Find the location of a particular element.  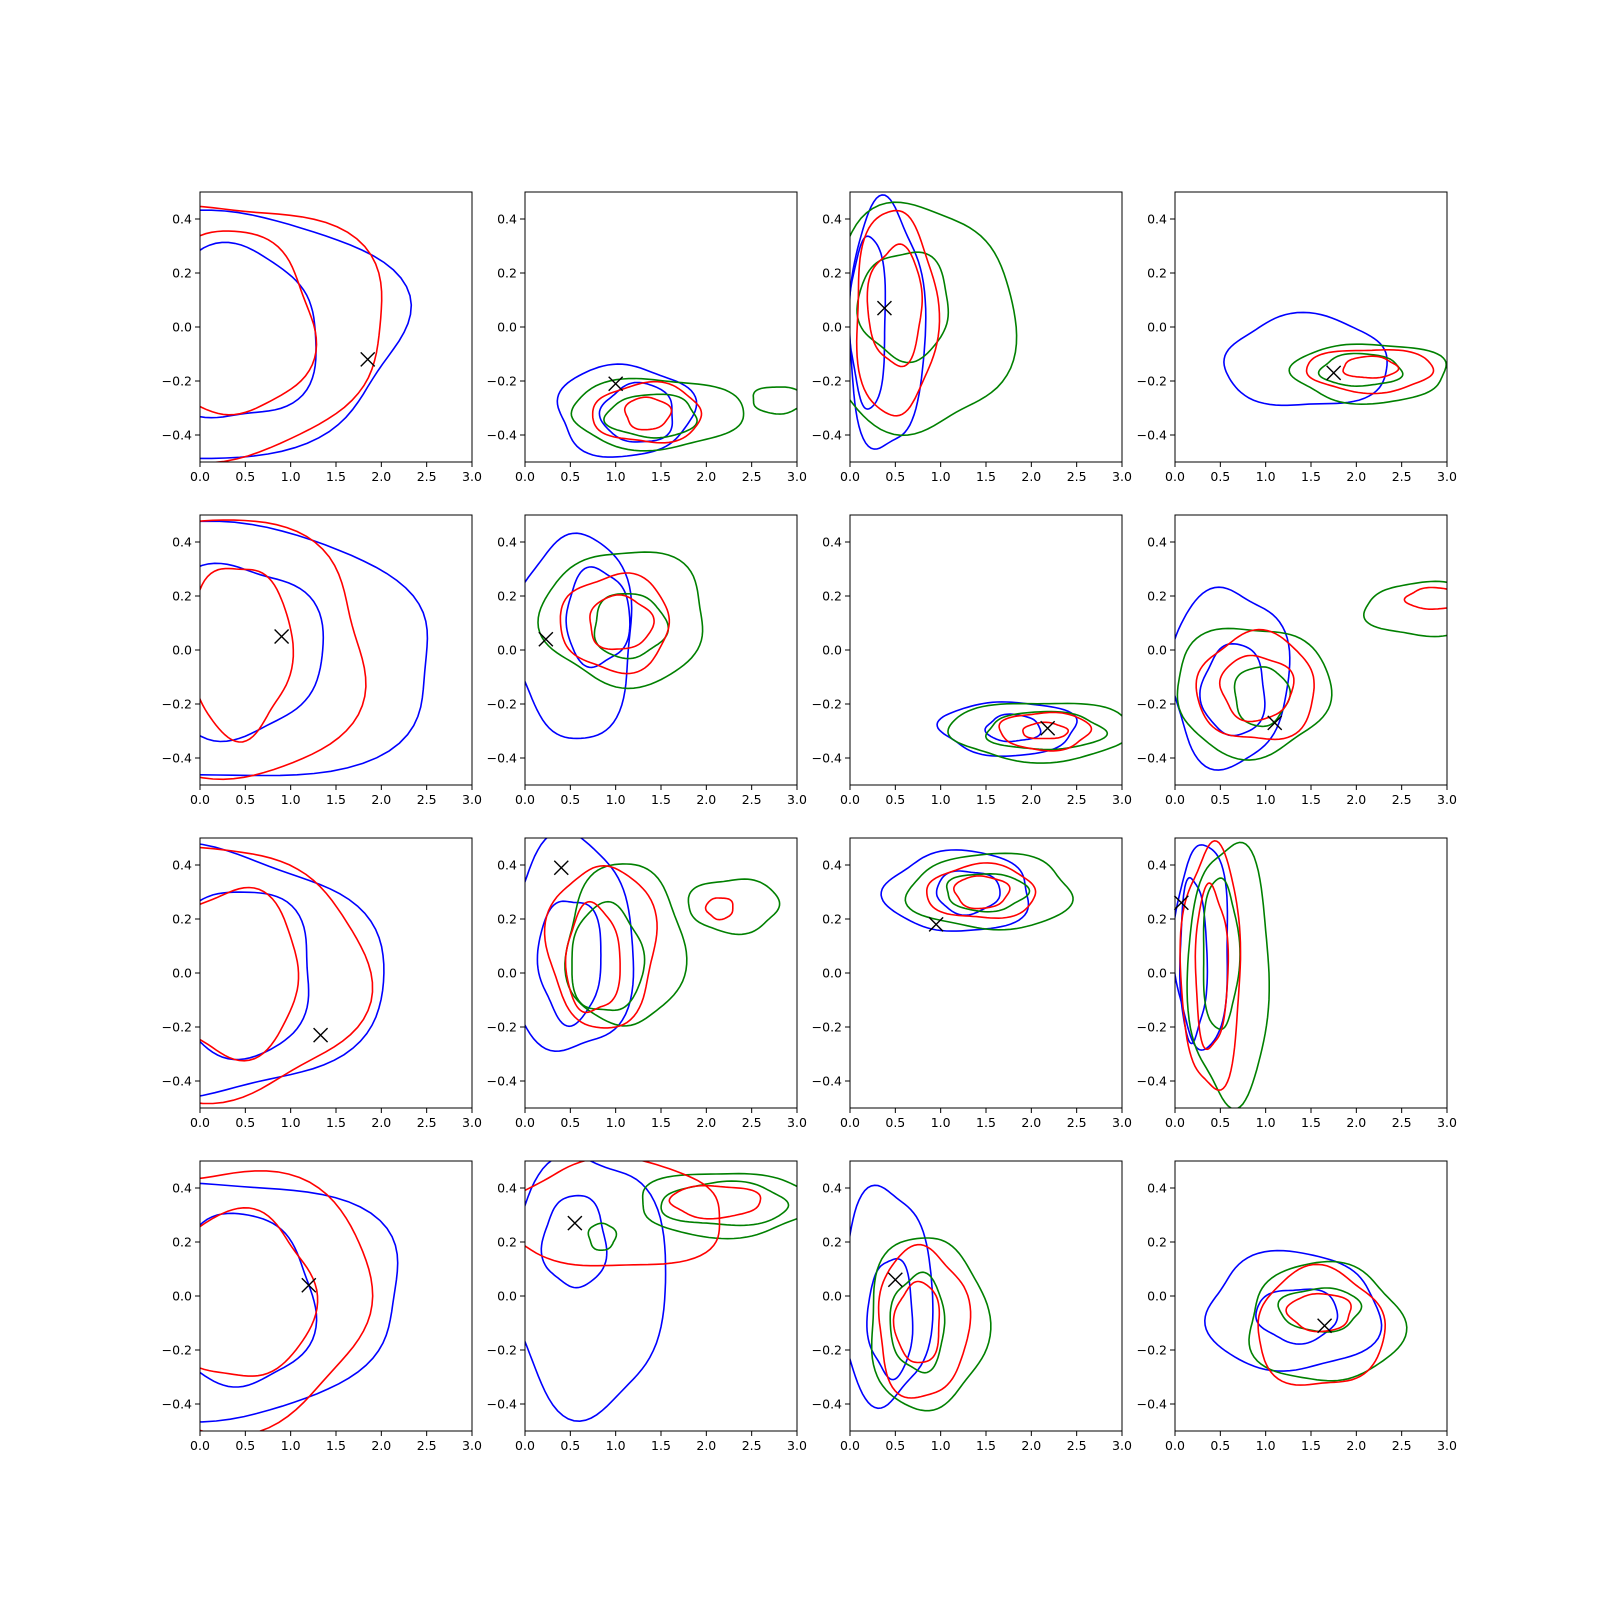

subplot-10: 0.0 0.5 1.0 1.5 2.0 2.5 3.0 −0.4 −0.2 0.0 0.2 0.4 is located at coordinates (647, 983).